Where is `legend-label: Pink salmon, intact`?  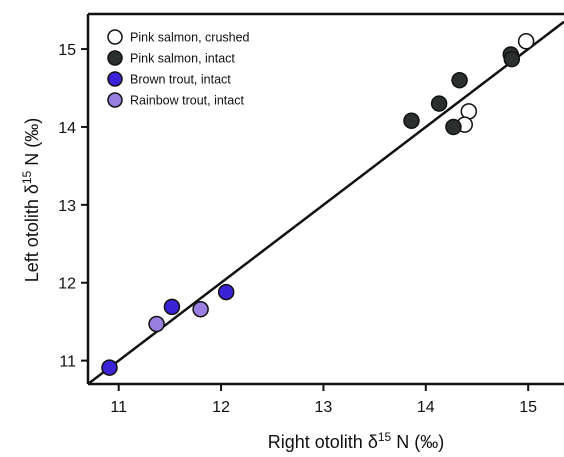
legend-label: Pink salmon, intact is located at coordinates (182, 59).